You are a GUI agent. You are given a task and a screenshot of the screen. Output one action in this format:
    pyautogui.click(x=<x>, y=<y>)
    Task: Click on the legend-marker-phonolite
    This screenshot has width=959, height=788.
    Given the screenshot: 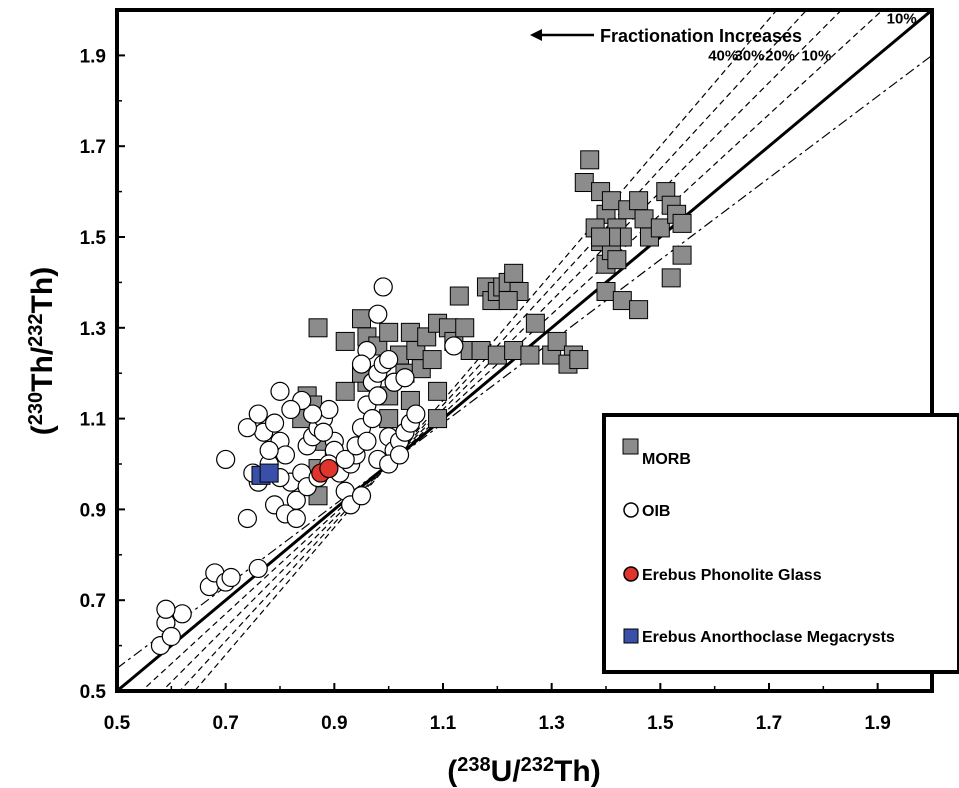 What is the action you would take?
    pyautogui.click(x=631, y=574)
    